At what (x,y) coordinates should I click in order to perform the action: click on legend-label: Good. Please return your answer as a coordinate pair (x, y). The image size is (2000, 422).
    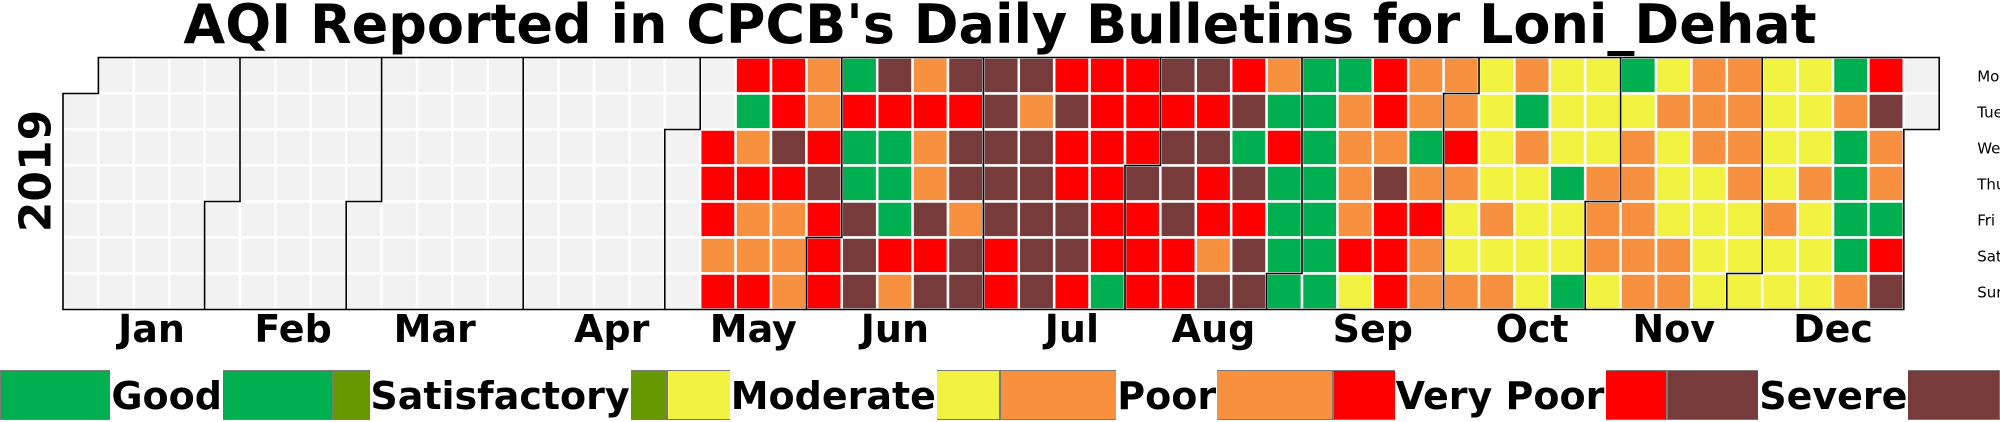
    Looking at the image, I should click on (167, 395).